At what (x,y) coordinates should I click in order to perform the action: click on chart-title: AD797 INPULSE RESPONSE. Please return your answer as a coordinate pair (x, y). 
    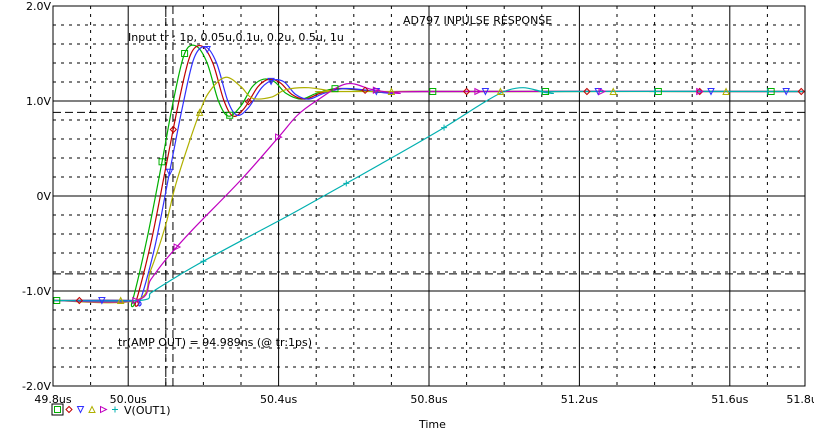
    Looking at the image, I should click on (477, 20).